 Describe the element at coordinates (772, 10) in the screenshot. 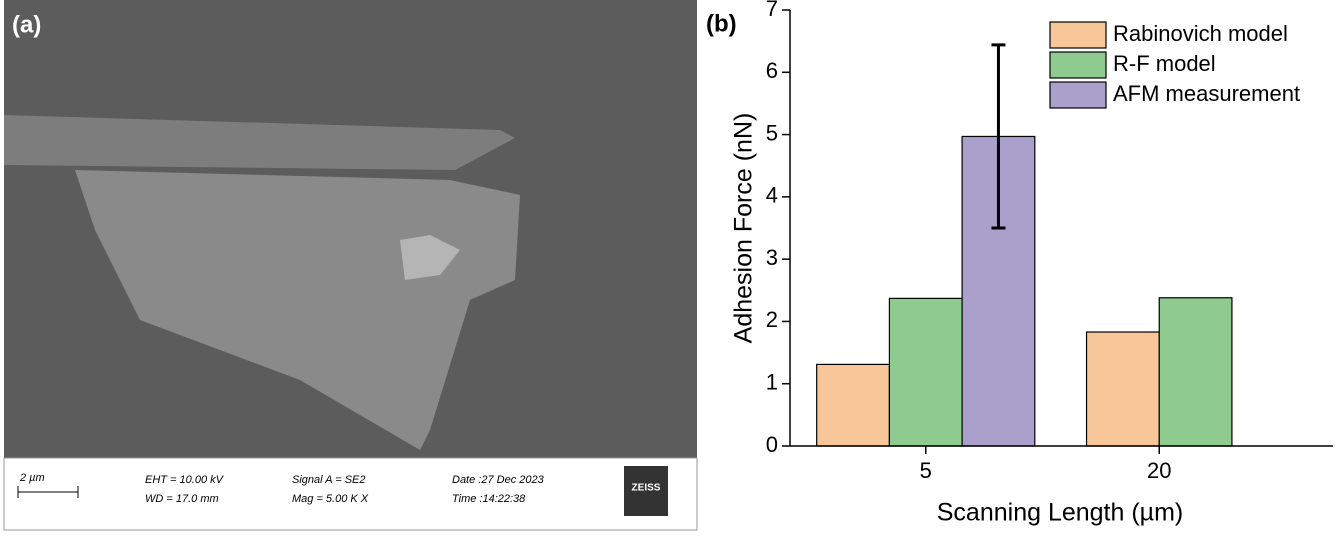

I see `y-tick-label: 7` at that location.